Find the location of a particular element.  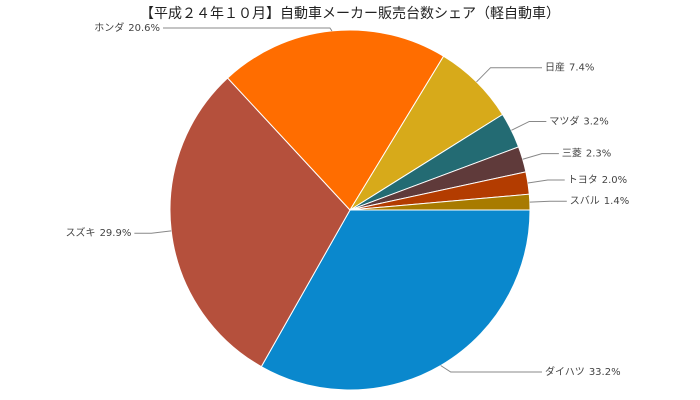

slice-label: ホンダ 20.6% is located at coordinates (127, 27).